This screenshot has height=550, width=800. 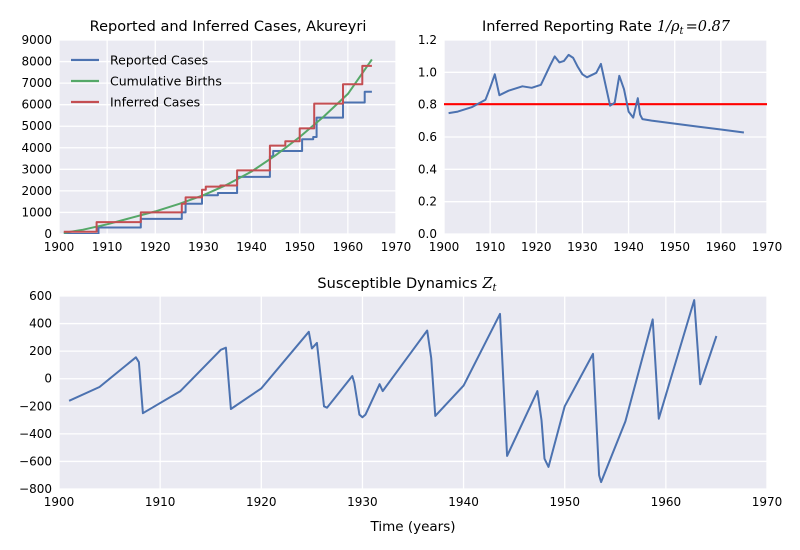 I want to click on susceptible-dynamics-title-text: Susceptible Dynamics, so click(x=397, y=284).